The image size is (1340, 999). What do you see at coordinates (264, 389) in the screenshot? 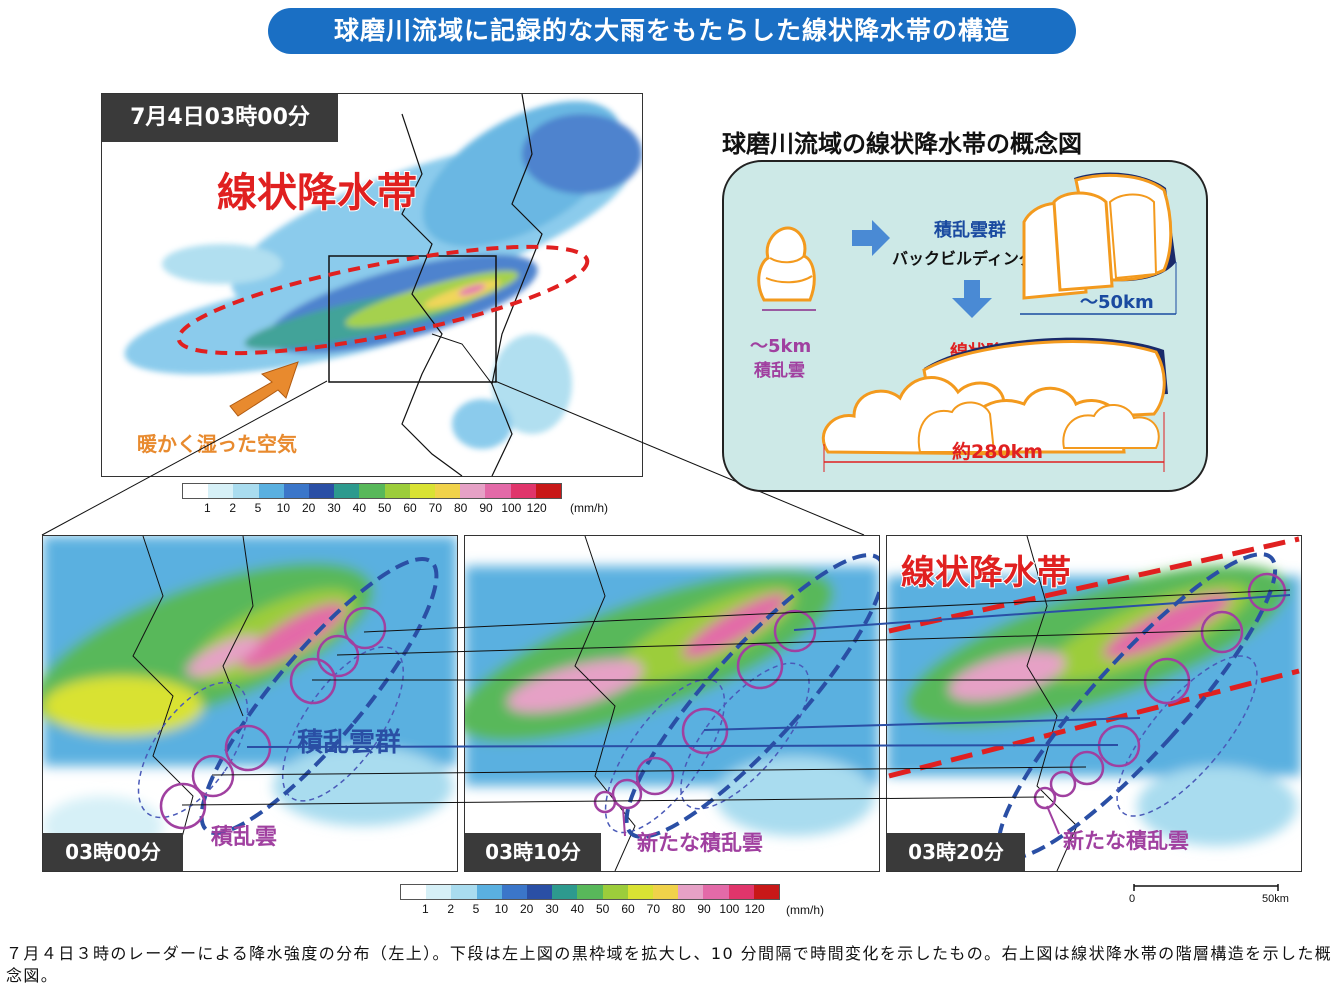
I see `moist-air-arrow-icon` at bounding box center [264, 389].